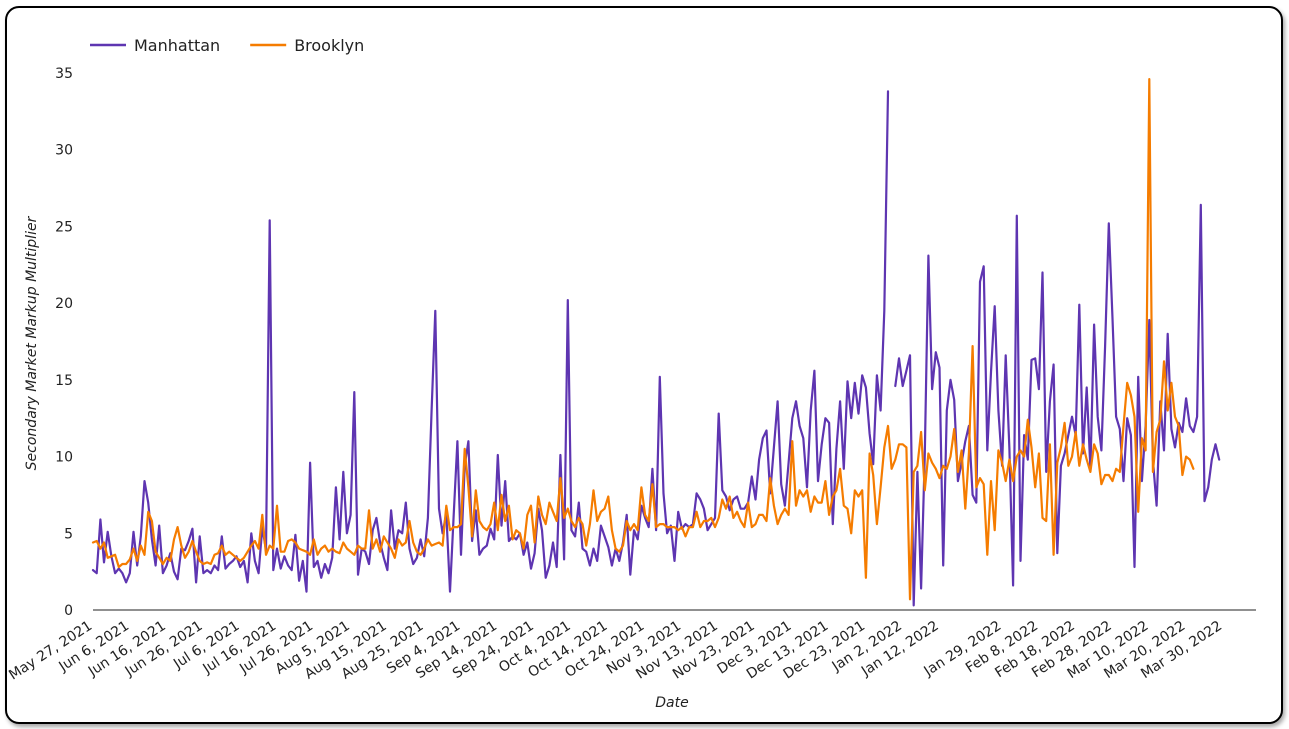 Image resolution: width=1289 pixels, height=729 pixels. Describe the element at coordinates (64, 74) in the screenshot. I see `y-tick-label: 35` at that location.